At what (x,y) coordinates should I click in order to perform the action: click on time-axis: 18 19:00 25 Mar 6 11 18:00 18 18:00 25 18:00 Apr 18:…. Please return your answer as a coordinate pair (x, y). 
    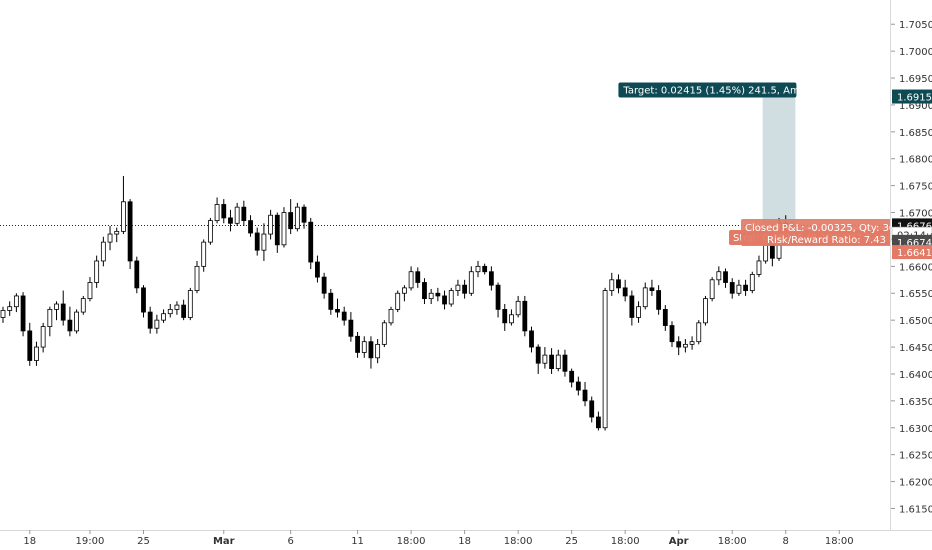
    Looking at the image, I should click on (438, 538).